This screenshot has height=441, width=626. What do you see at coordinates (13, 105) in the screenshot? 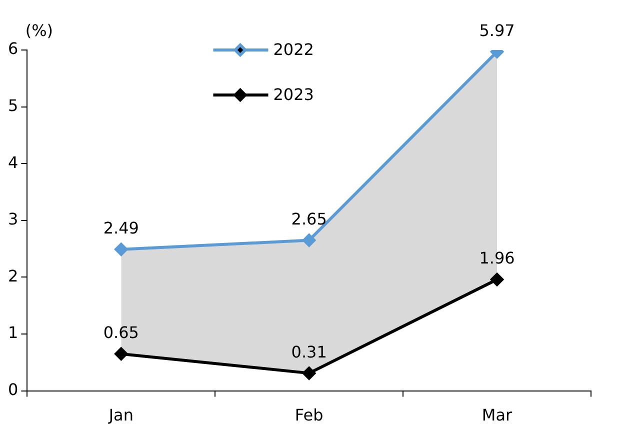
I see `y-tick-label: 5` at bounding box center [13, 105].